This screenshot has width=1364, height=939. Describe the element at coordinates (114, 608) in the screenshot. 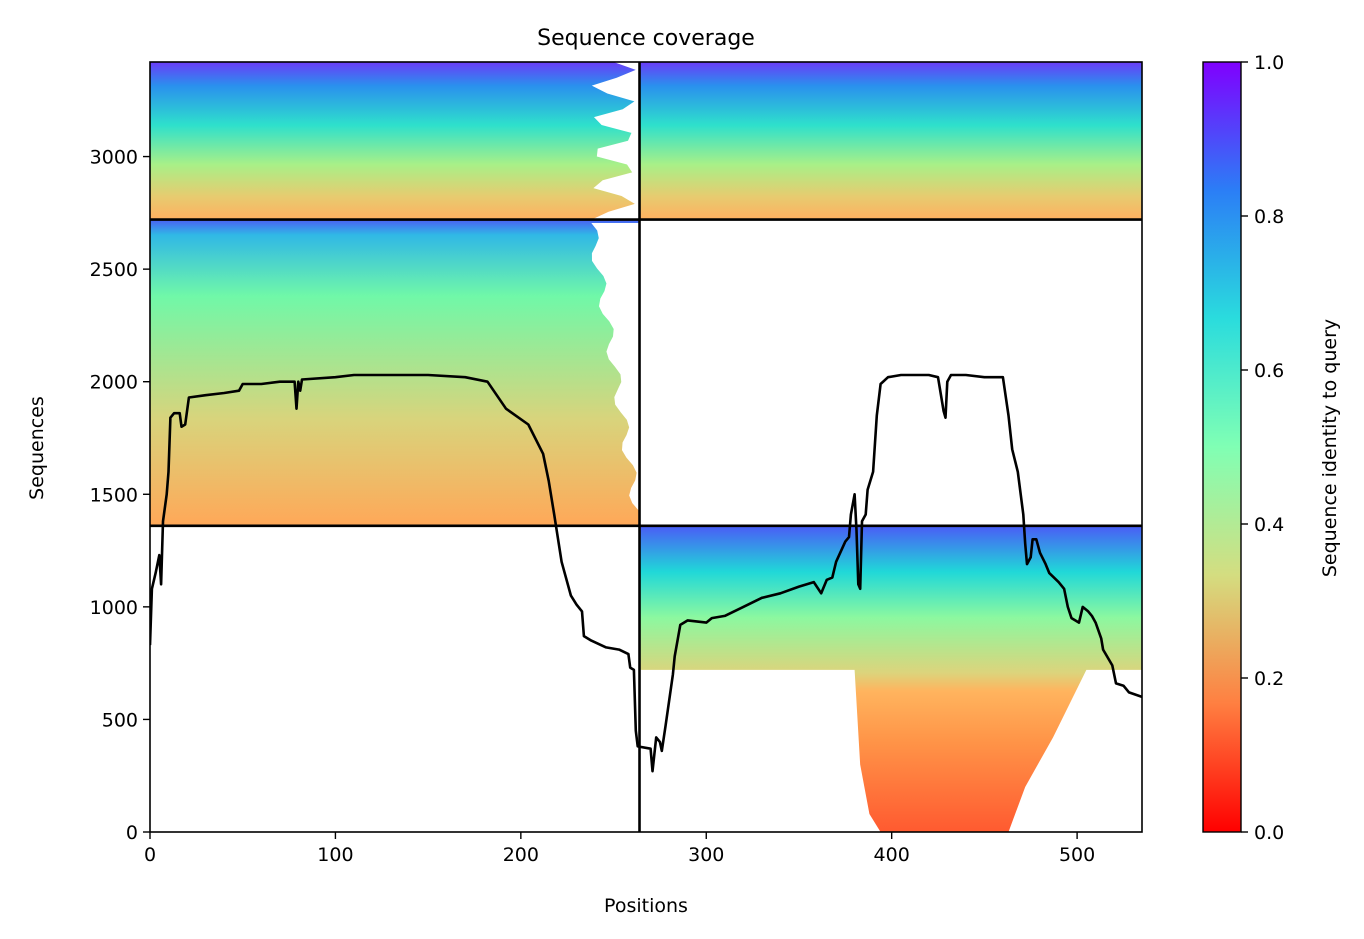

I see `y-tick-label: 1000` at that location.